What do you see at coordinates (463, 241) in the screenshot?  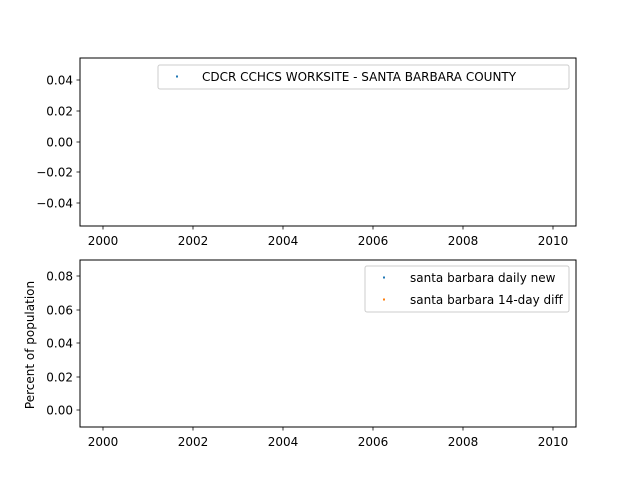 I see `top-x-tick-label: 2008` at bounding box center [463, 241].